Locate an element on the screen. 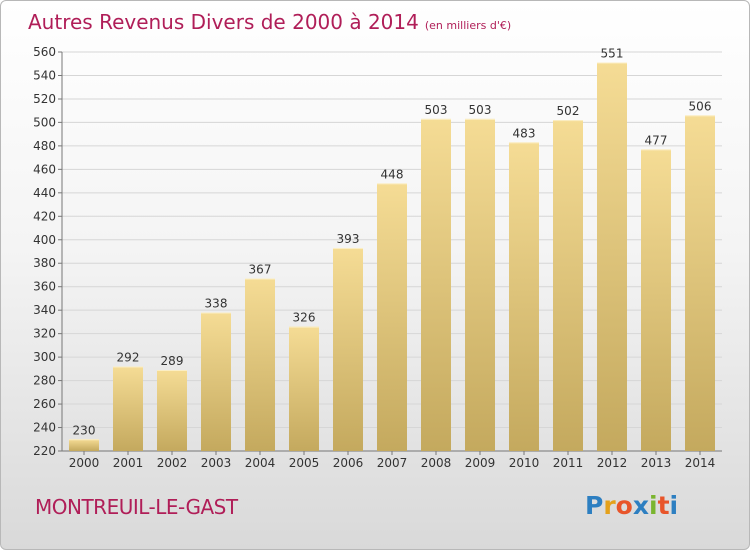 This screenshot has width=750, height=550. commune-name: MONTREUIL-LE-GAST is located at coordinates (136, 507).